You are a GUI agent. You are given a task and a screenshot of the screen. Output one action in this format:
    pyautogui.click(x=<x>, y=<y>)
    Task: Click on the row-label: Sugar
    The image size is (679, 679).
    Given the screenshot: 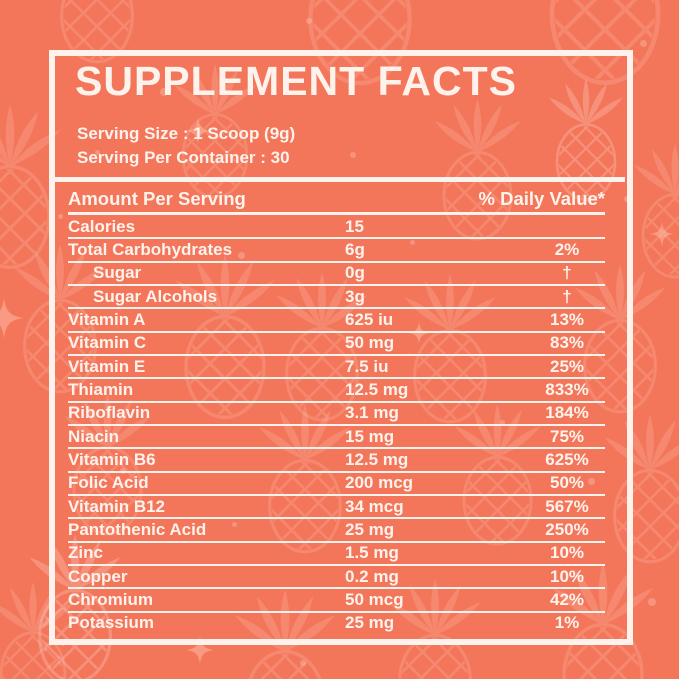 What is the action you would take?
    pyautogui.click(x=117, y=273)
    